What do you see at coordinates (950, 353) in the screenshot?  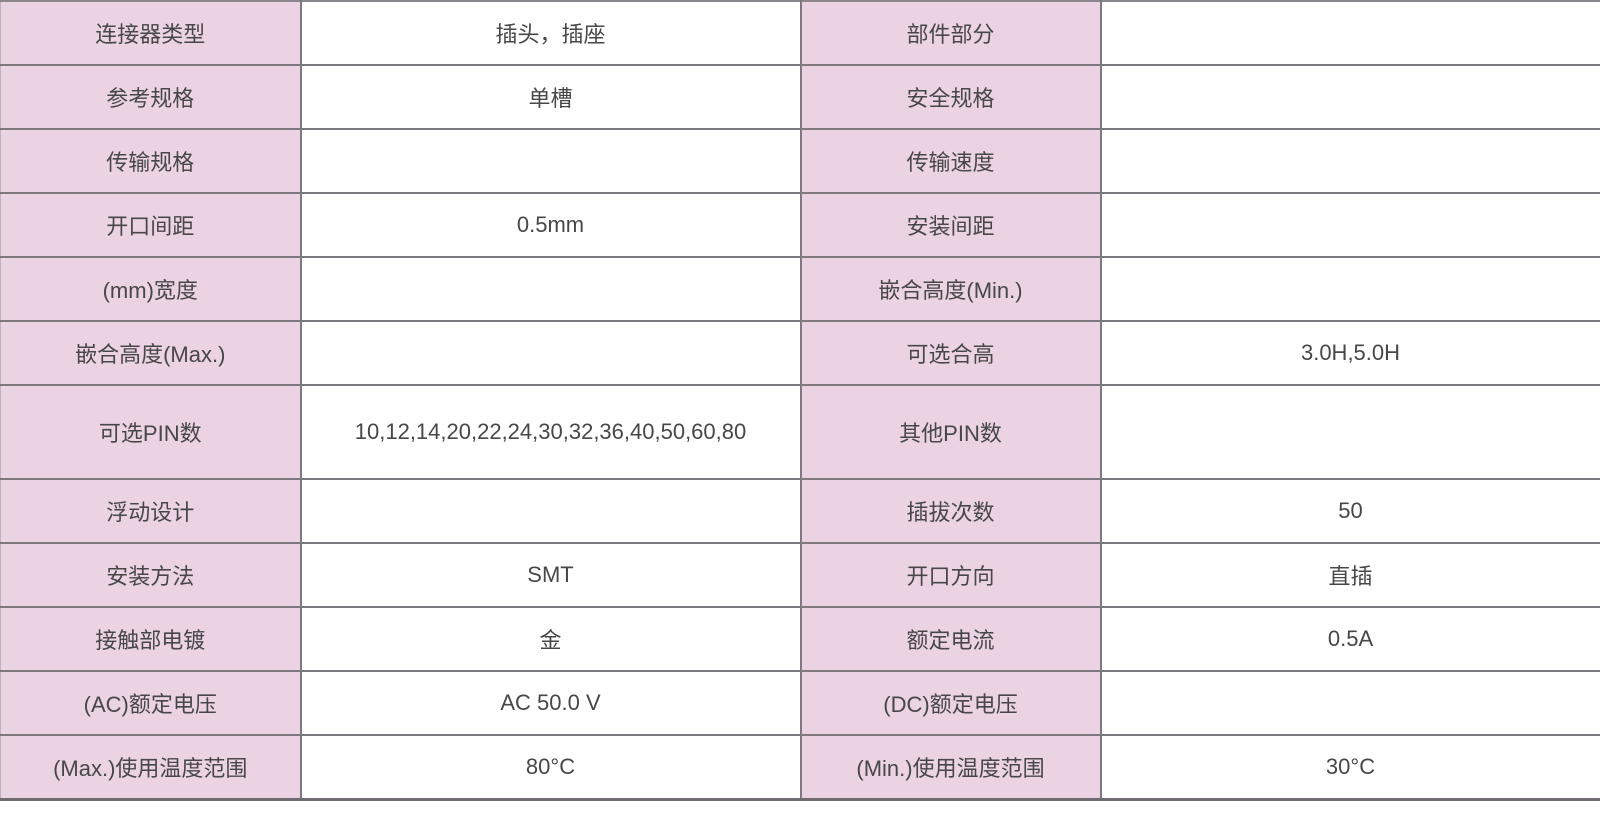 I see `spec-label: 可选合高` at bounding box center [950, 353].